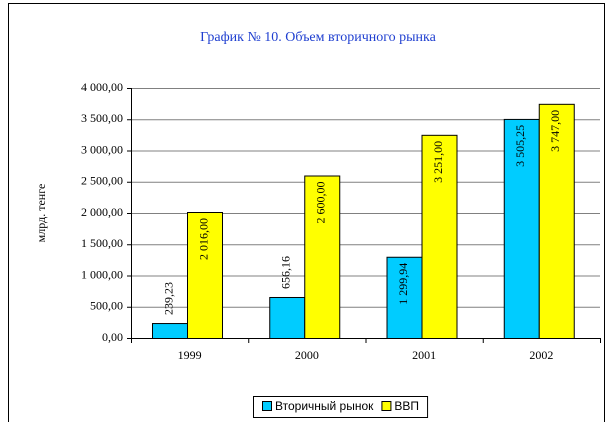 Image resolution: width=614 pixels, height=422 pixels. I want to click on data-label: 1 299,94, so click(403, 284).